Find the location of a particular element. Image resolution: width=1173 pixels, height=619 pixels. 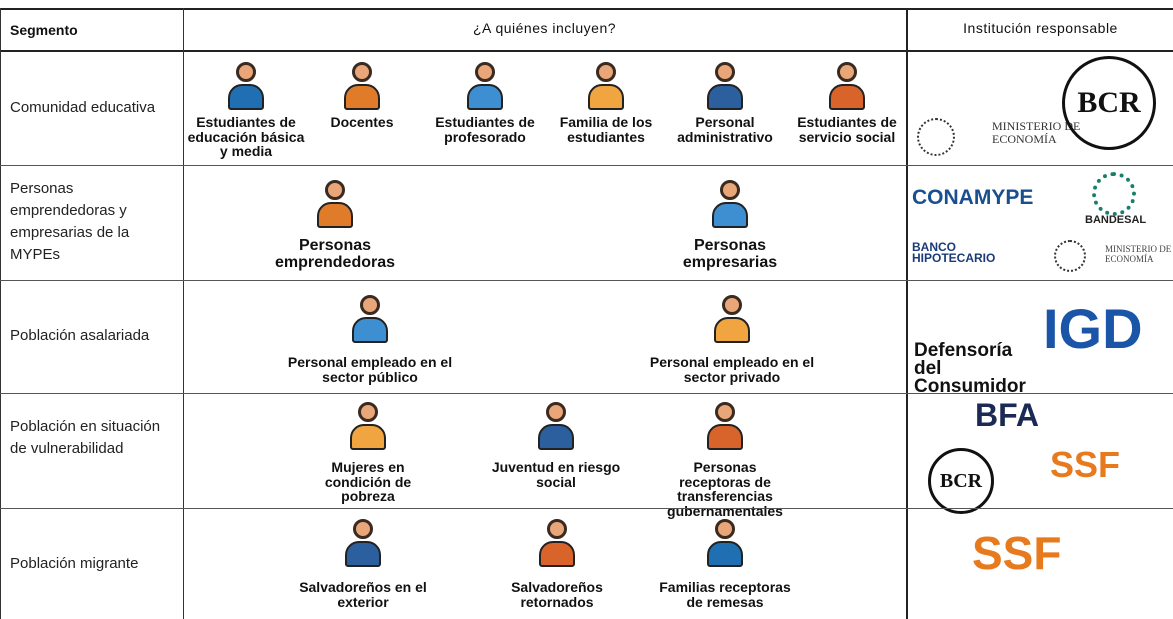

header-cell: Segmento is located at coordinates (44, 30).